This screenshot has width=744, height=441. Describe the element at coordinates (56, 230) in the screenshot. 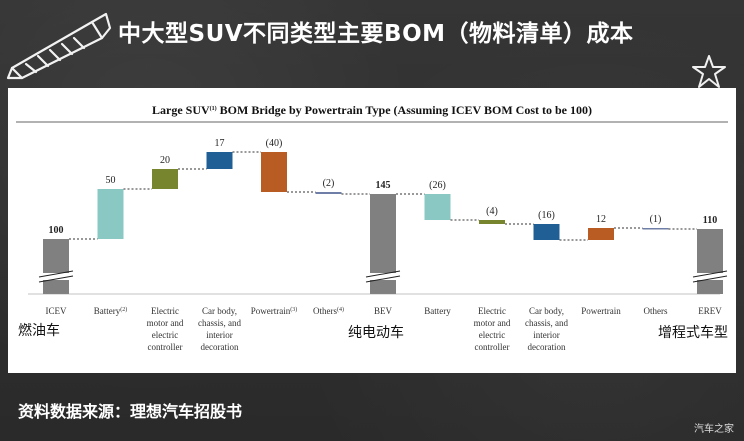

I see `value-label: 100` at that location.